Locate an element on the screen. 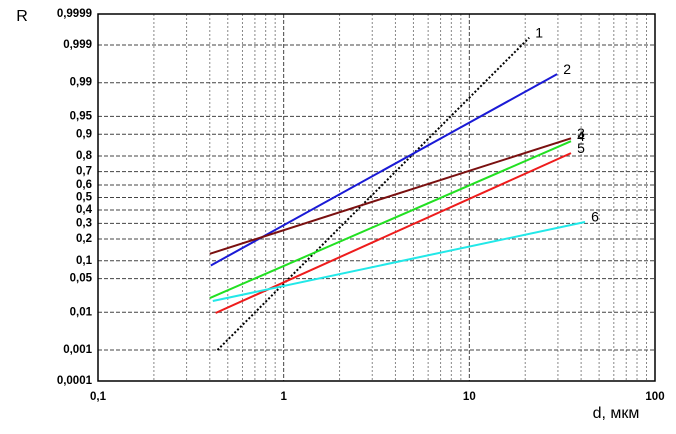 The image size is (676, 434). y-tick-label: 0,4 is located at coordinates (84, 210).